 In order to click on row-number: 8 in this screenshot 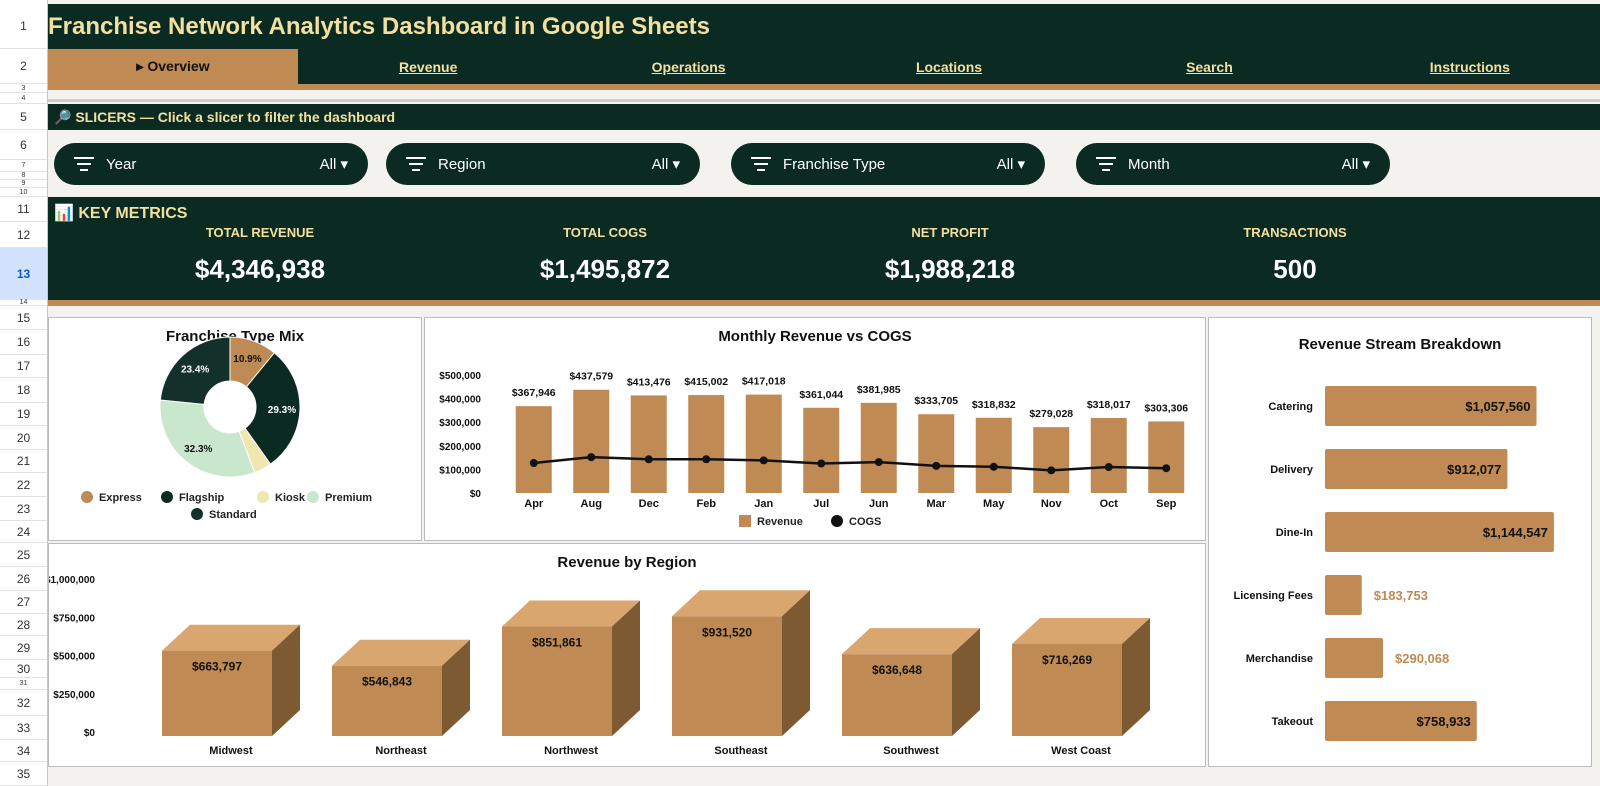, I will do `click(23, 176)`.